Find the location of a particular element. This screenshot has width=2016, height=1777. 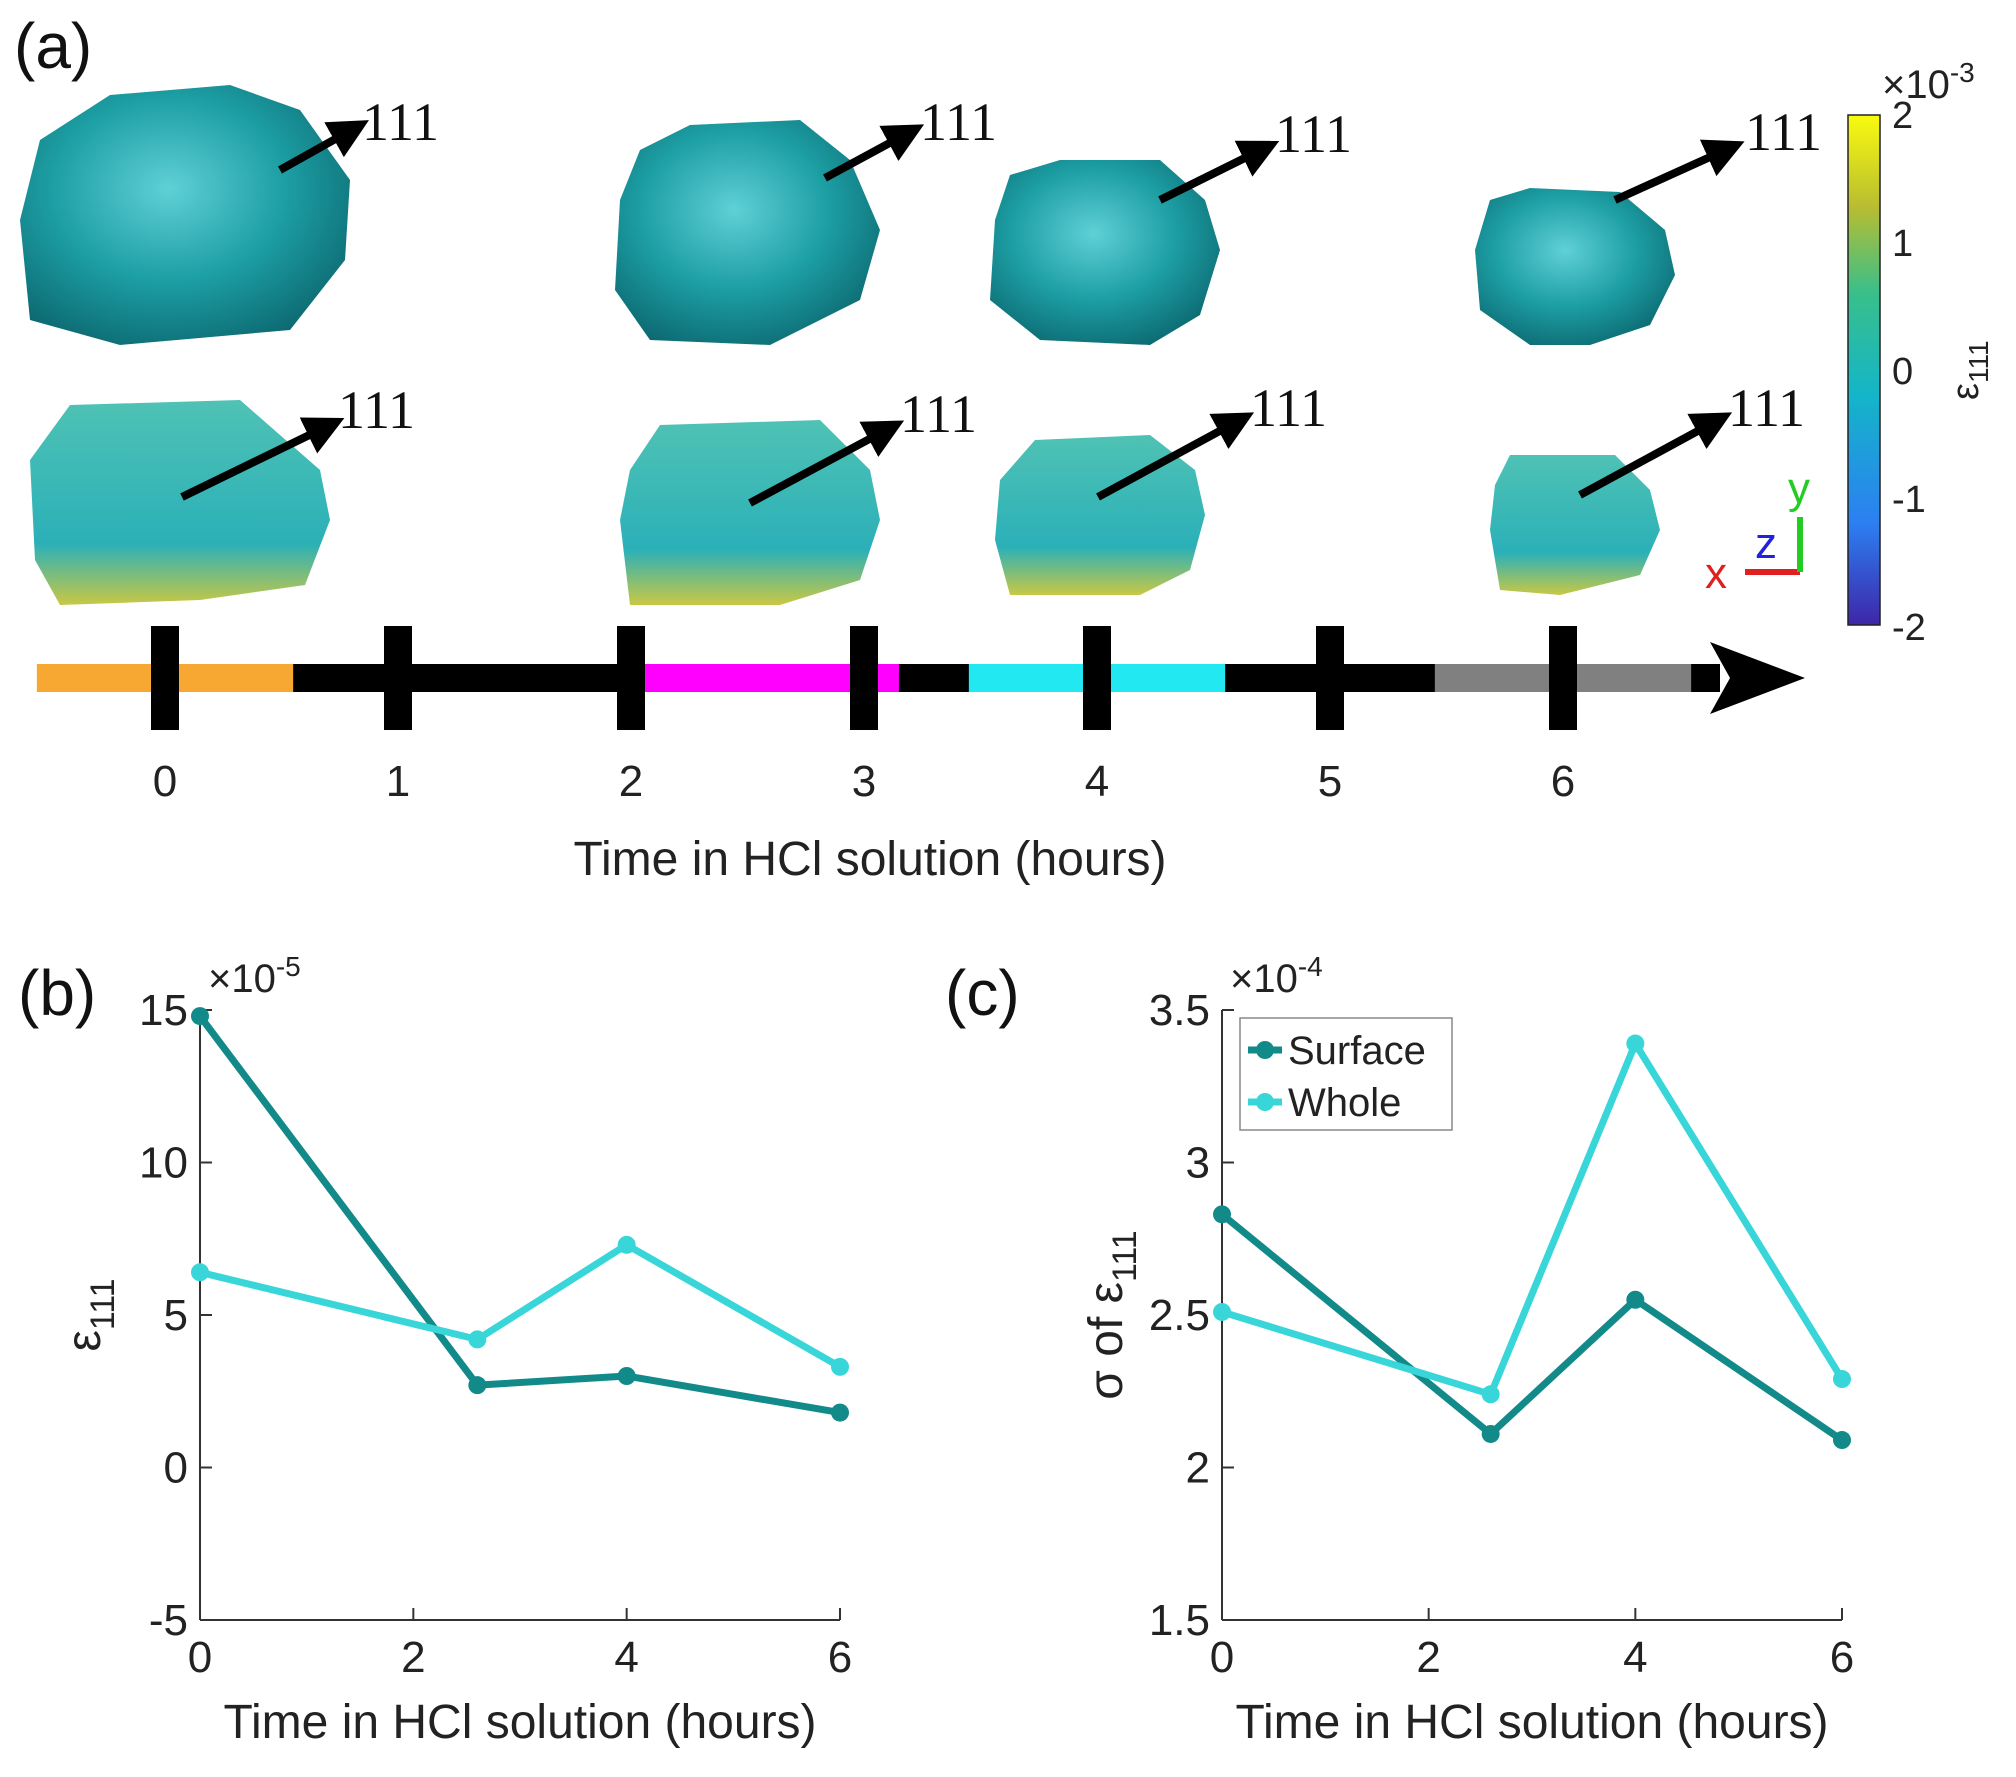

legend-box is located at coordinates (1346, 1074).